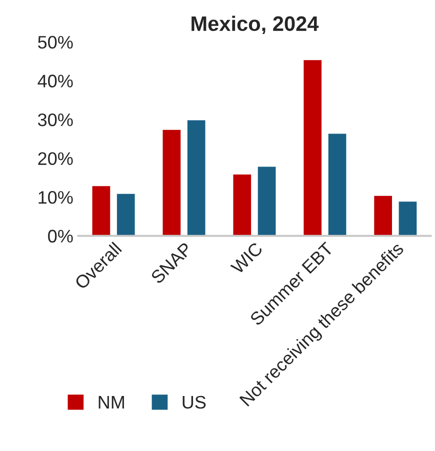  Describe the element at coordinates (60, 236) in the screenshot. I see `y-tick-label: 0%` at that location.